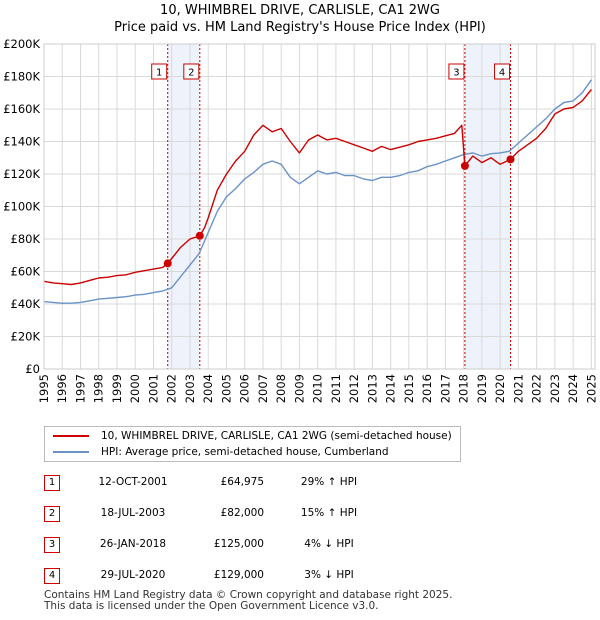  Describe the element at coordinates (52, 545) in the screenshot. I see `transaction-number: 3` at that location.